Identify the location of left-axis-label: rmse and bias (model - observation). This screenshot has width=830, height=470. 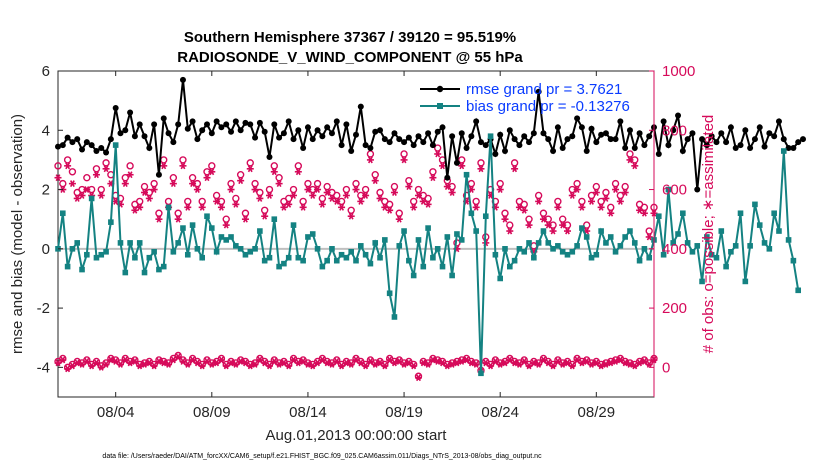
(17, 234).